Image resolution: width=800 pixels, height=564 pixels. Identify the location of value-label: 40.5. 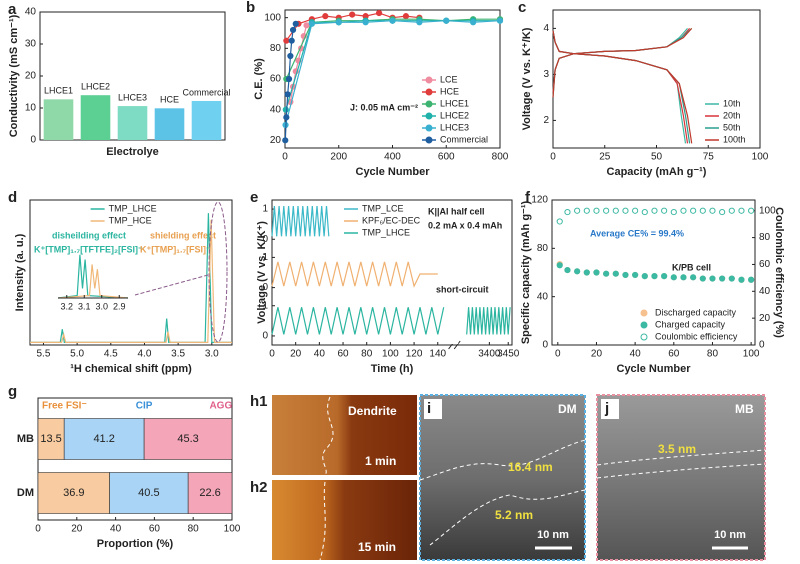
(148, 493).